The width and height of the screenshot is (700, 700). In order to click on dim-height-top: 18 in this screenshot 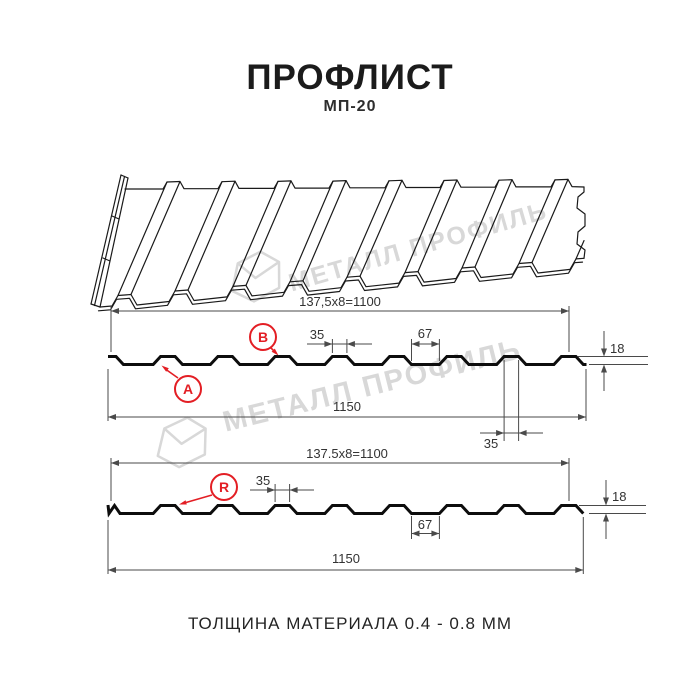, I will do `click(613, 361)`.